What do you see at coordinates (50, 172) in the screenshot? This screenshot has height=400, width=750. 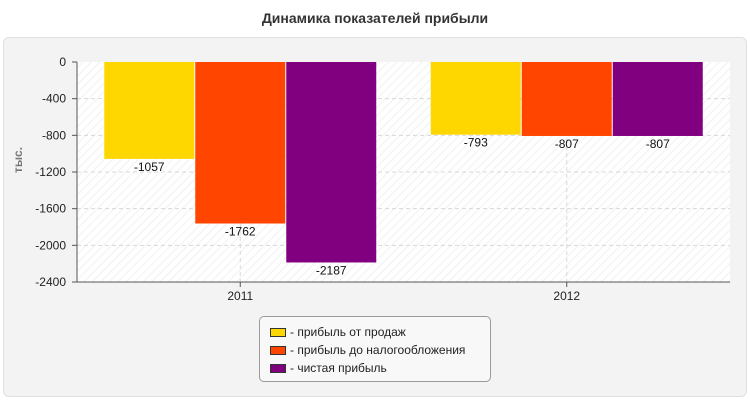 I see `y-tick-label: -1200` at bounding box center [50, 172].